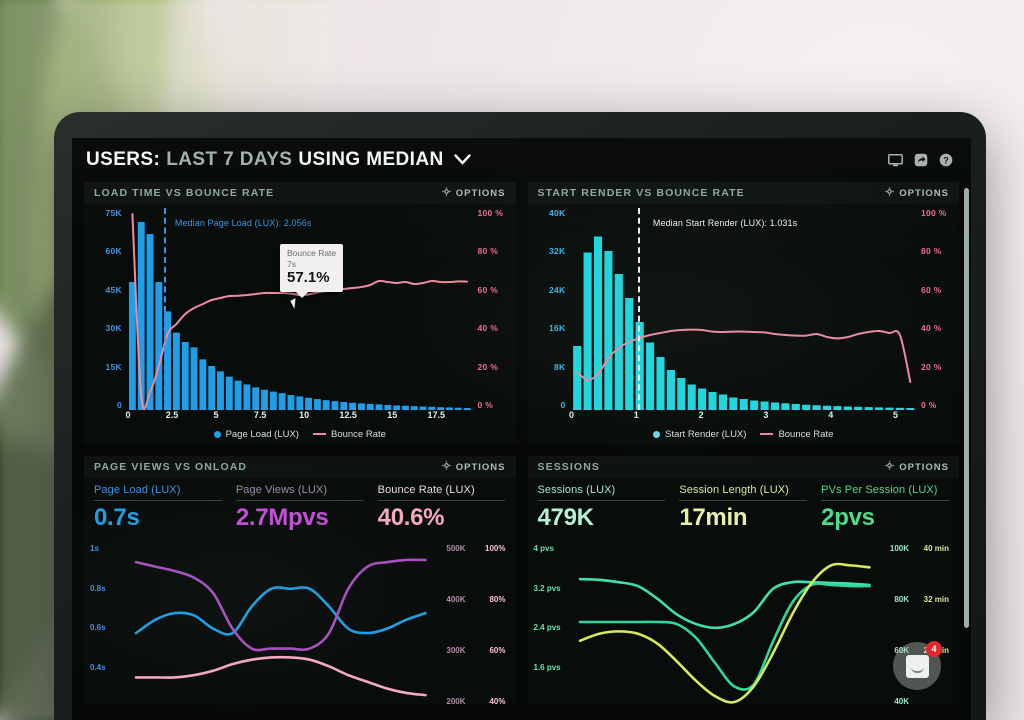 The image size is (1024, 720). What do you see at coordinates (260, 415) in the screenshot?
I see `x-tick: 7.5` at bounding box center [260, 415].